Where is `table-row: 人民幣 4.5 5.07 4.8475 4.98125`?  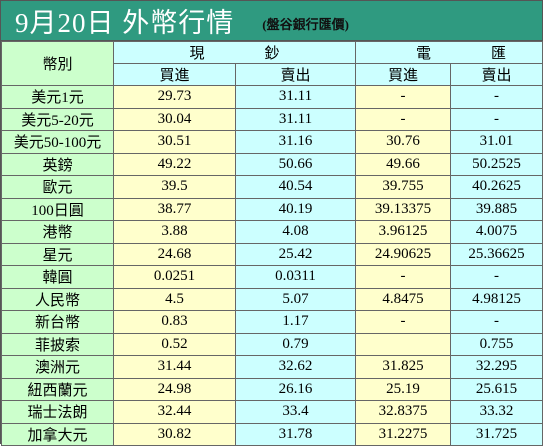 table-row: 人民幣 4.5 5.07 4.8475 4.98125 is located at coordinates (272, 299).